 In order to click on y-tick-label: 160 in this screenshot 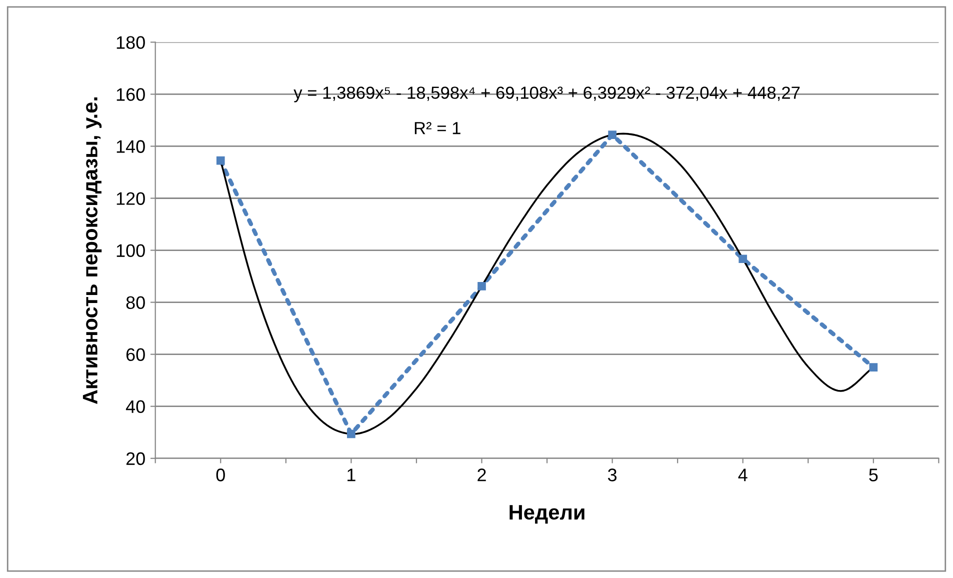, I will do `click(130, 94)`.